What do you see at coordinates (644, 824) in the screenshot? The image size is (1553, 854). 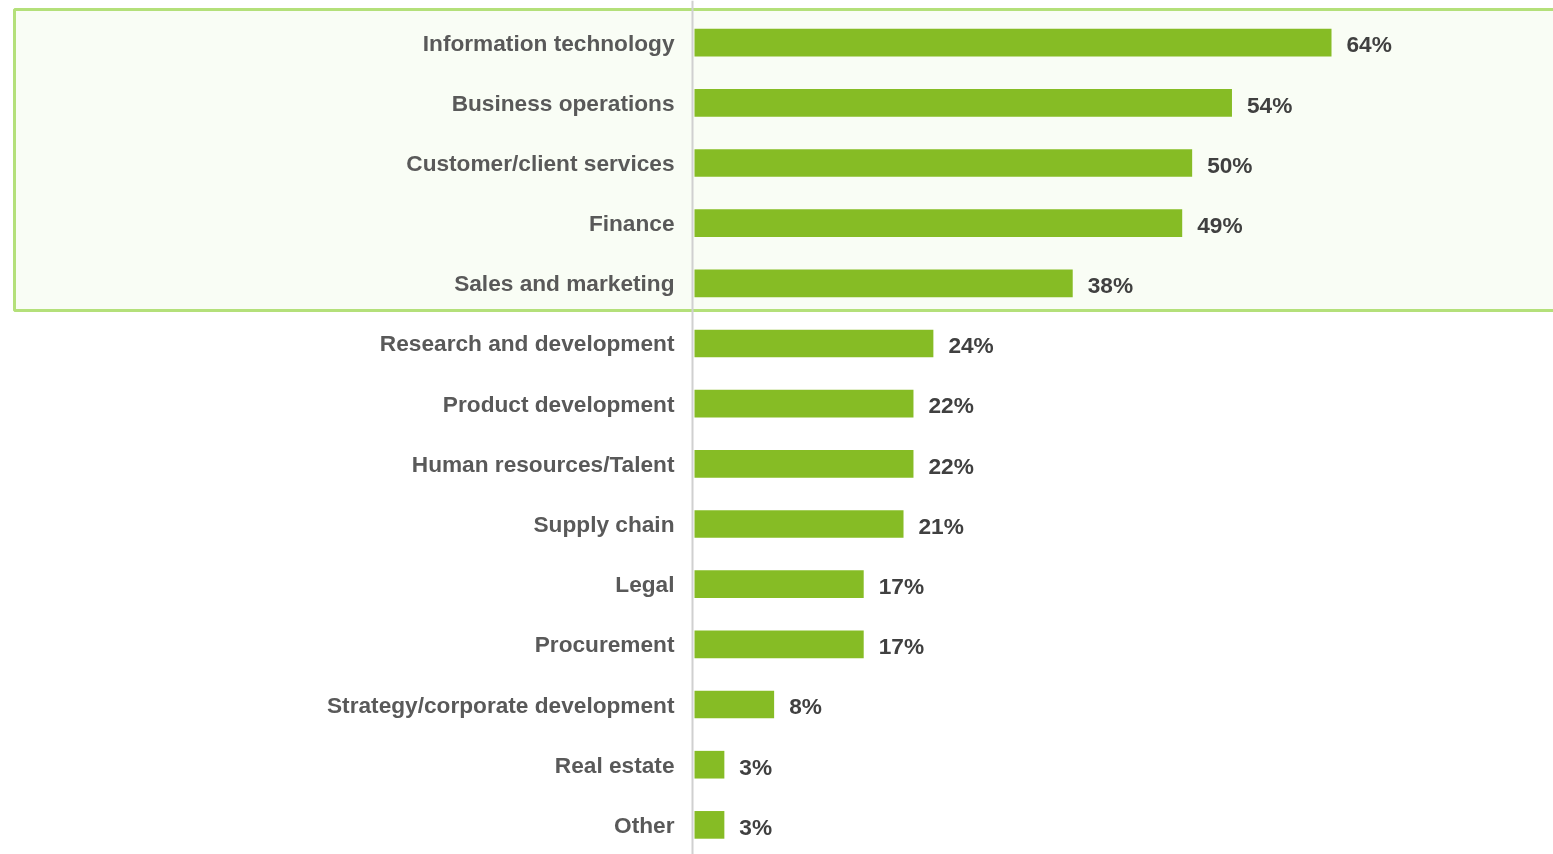 I see `y-tick-label: Other` at bounding box center [644, 824].